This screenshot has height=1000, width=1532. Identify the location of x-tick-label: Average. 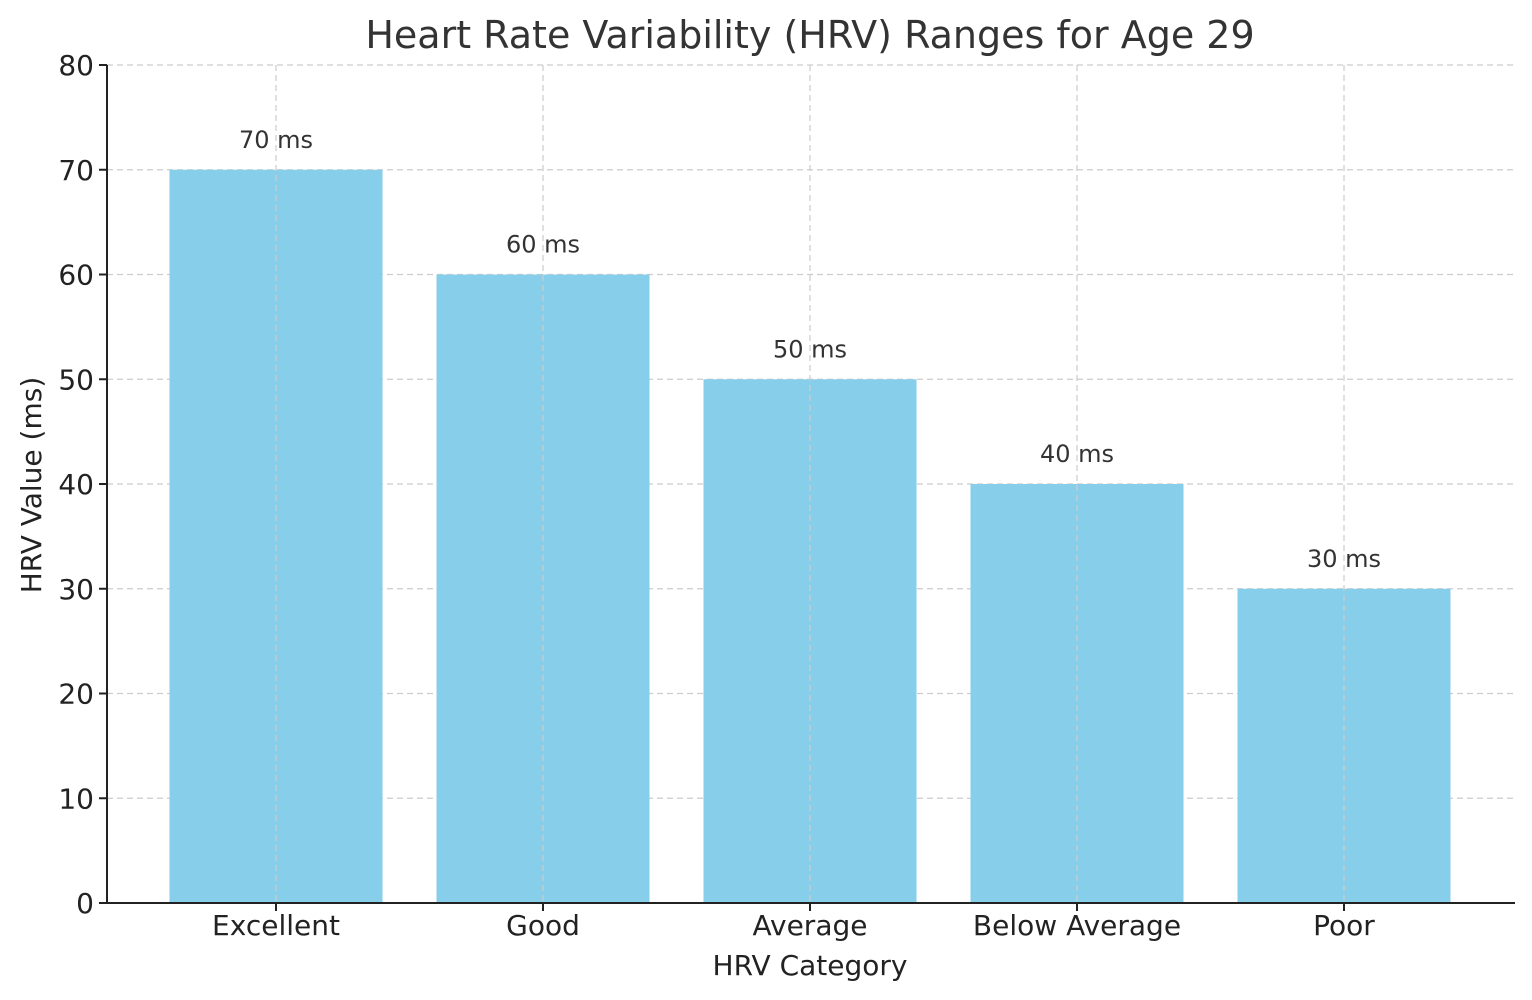
(810, 925).